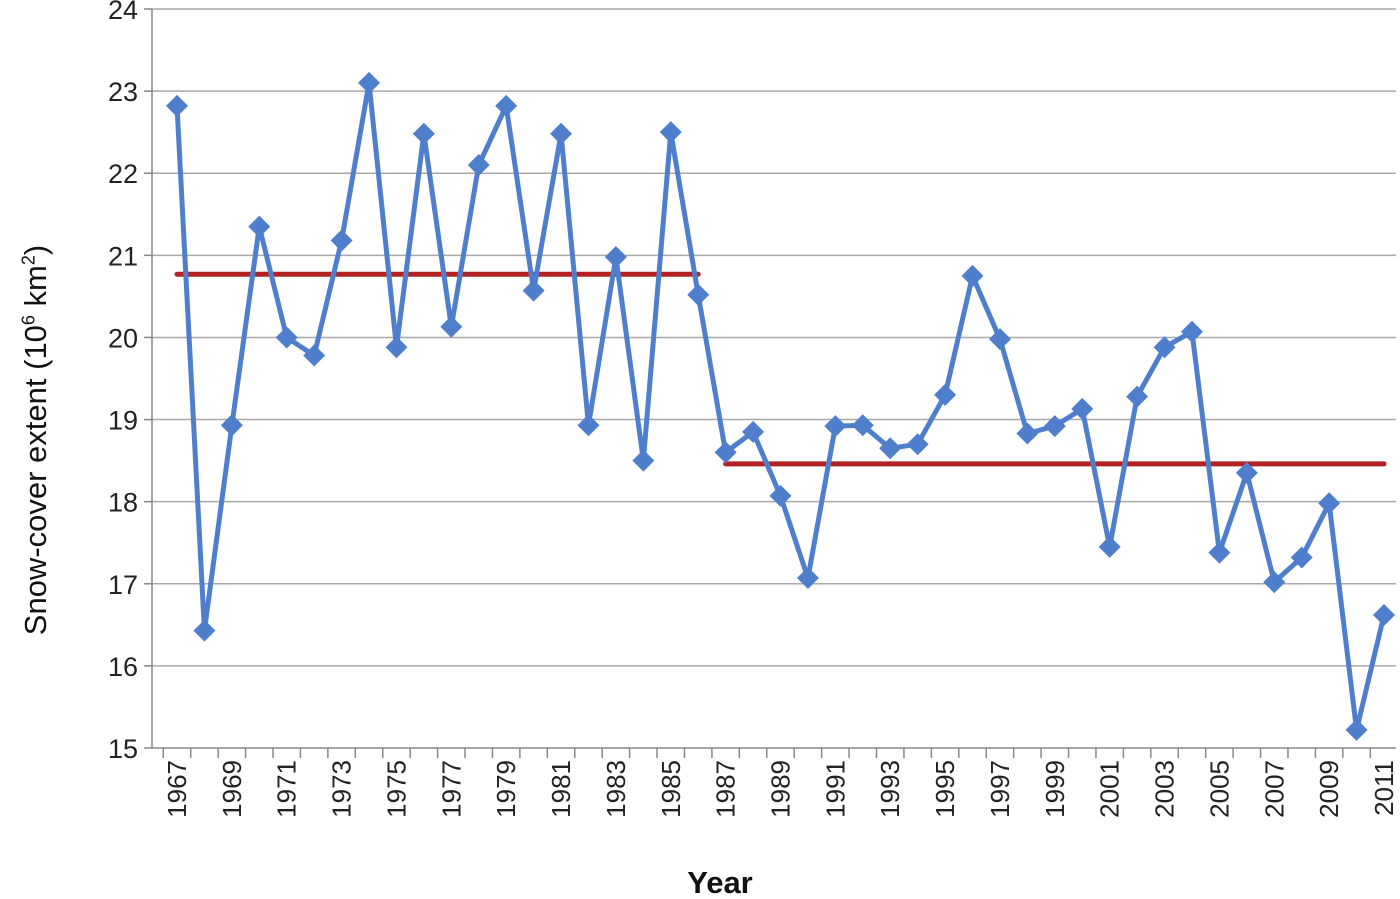 Image resolution: width=1400 pixels, height=899 pixels. What do you see at coordinates (1384, 788) in the screenshot?
I see `x-tick-label: 2011` at bounding box center [1384, 788].